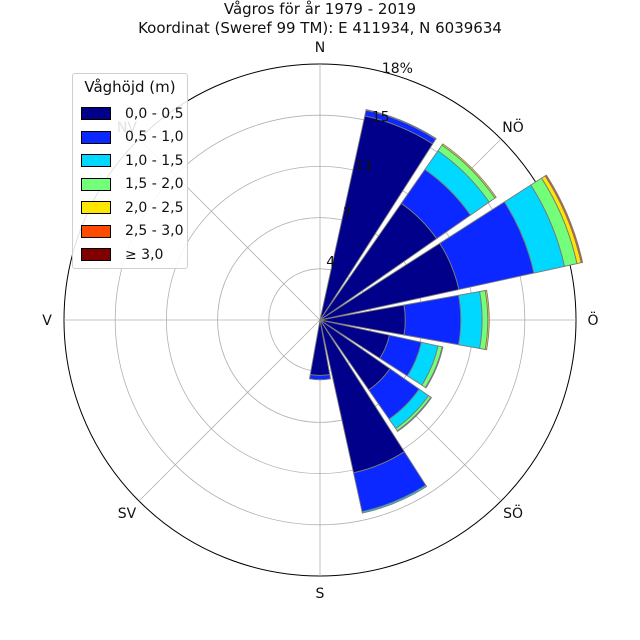  I want to click on legend-item: 0,0 - 0,5, so click(132, 114).